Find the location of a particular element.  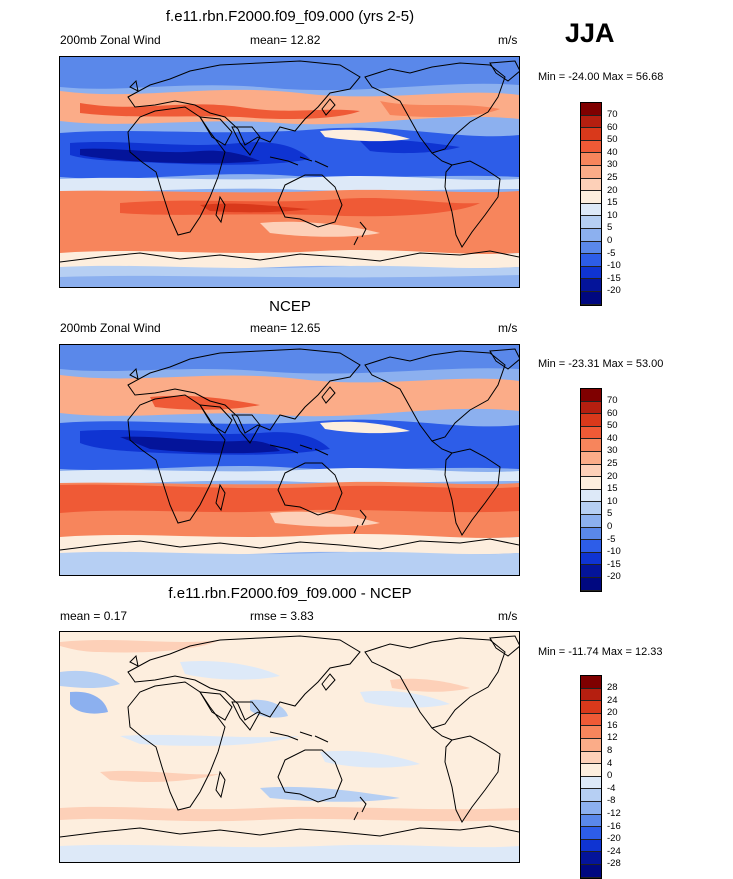

panel-2-legend-label: 0 is located at coordinates (610, 526).